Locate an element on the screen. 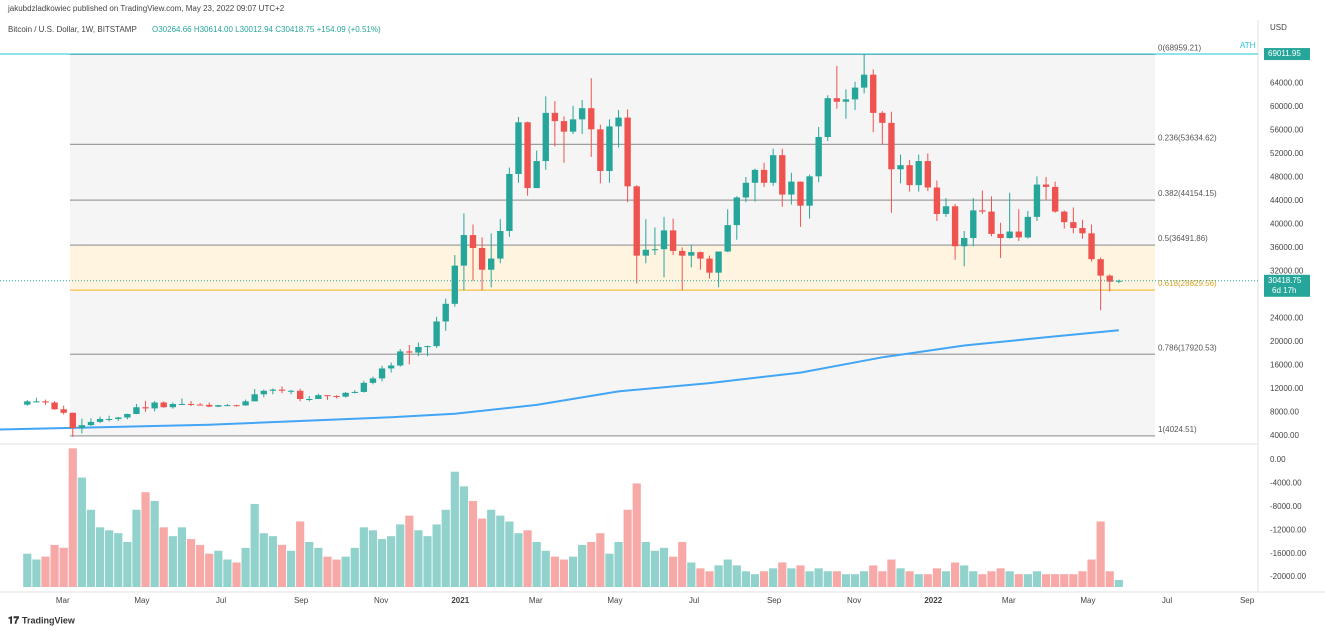 The width and height of the screenshot is (1325, 631). y-tick-label: 52000.00 is located at coordinates (1287, 153).